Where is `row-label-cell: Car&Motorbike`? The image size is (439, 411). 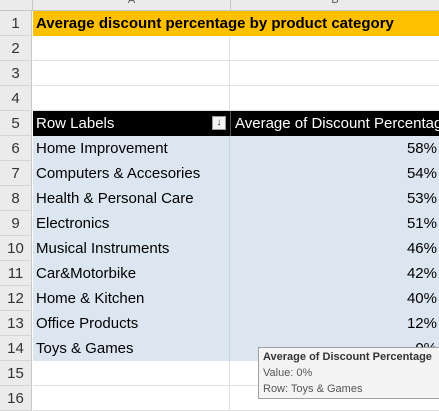 row-label-cell: Car&Motorbike is located at coordinates (131, 273).